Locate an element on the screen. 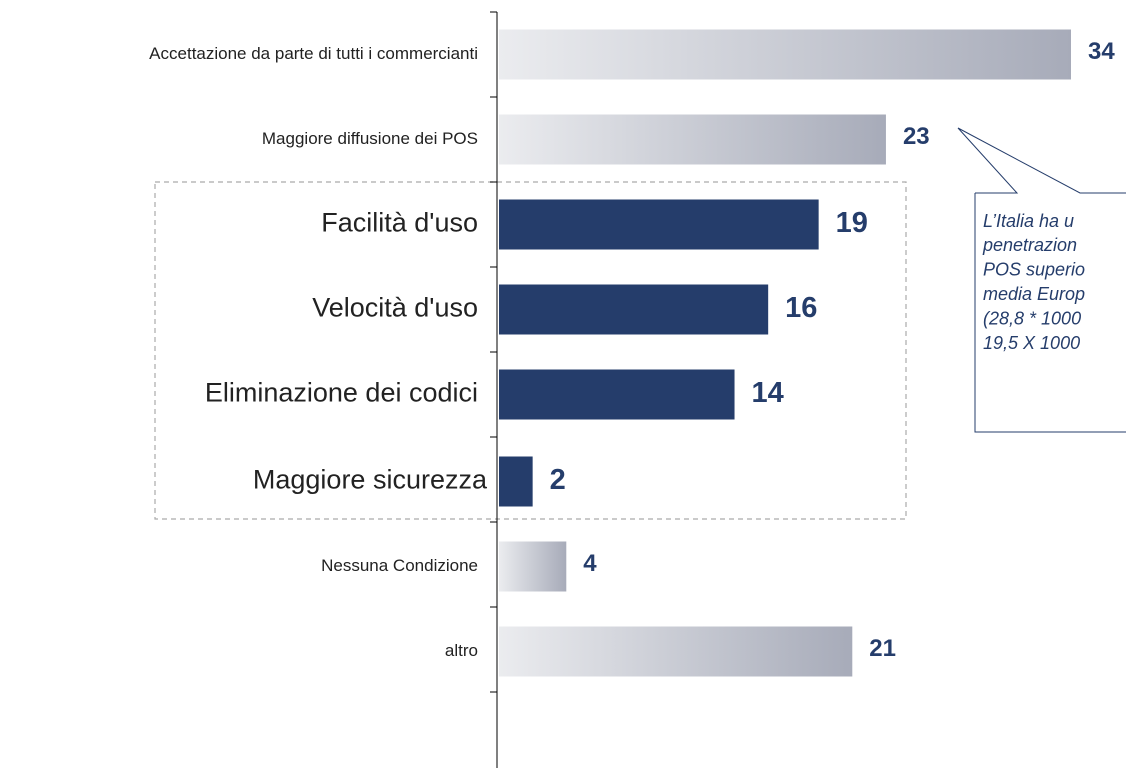  annotation-line: POS superio is located at coordinates (1034, 270).